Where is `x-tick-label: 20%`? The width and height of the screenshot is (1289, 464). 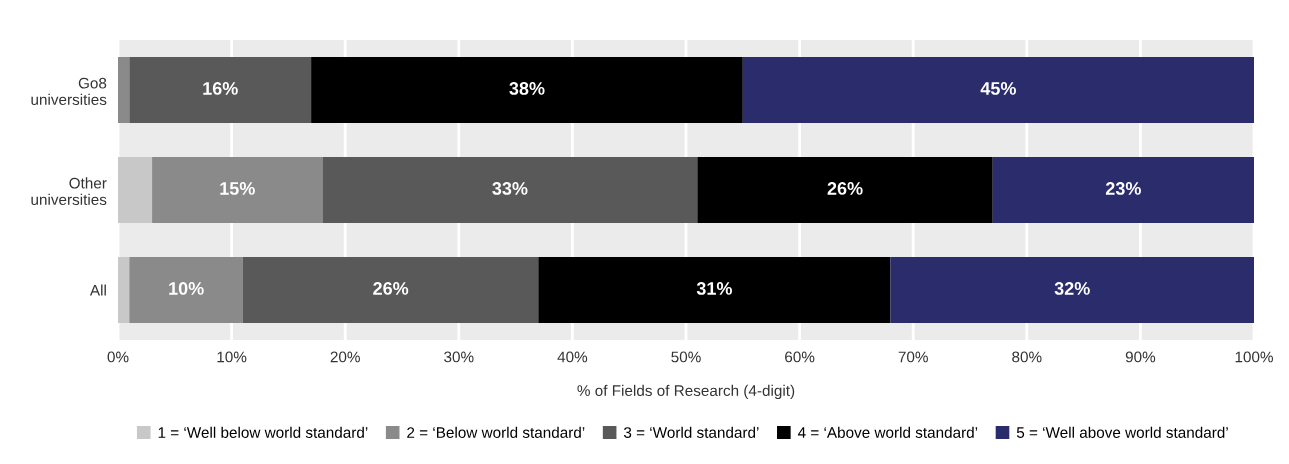 x-tick-label: 20% is located at coordinates (345, 357).